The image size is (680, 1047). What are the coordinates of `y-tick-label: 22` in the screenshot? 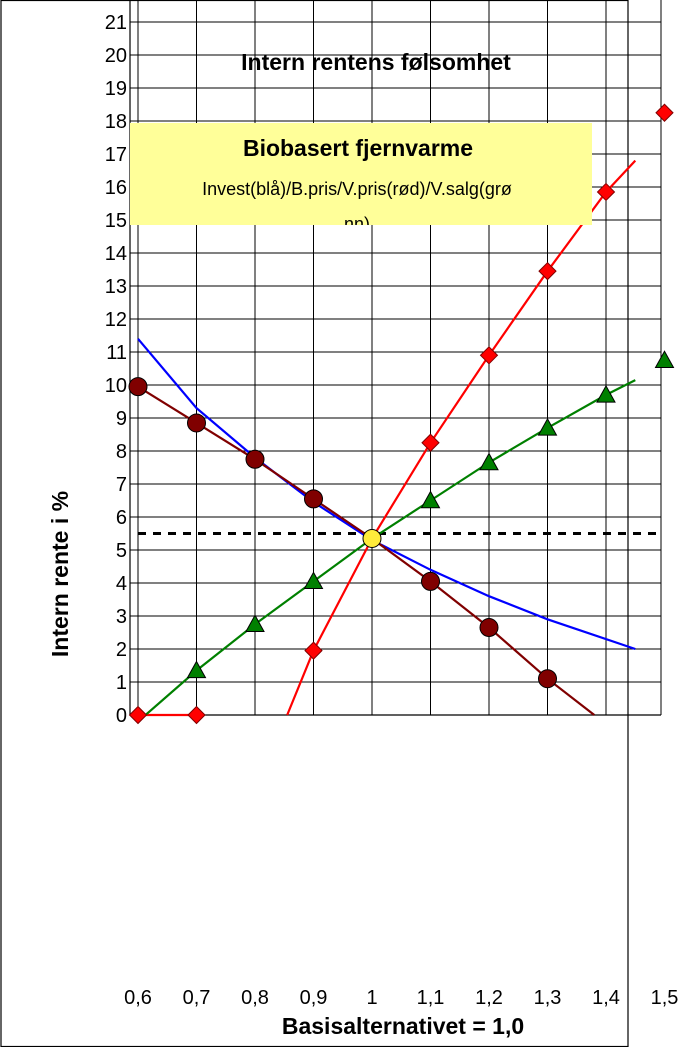 It's located at (116, 0).